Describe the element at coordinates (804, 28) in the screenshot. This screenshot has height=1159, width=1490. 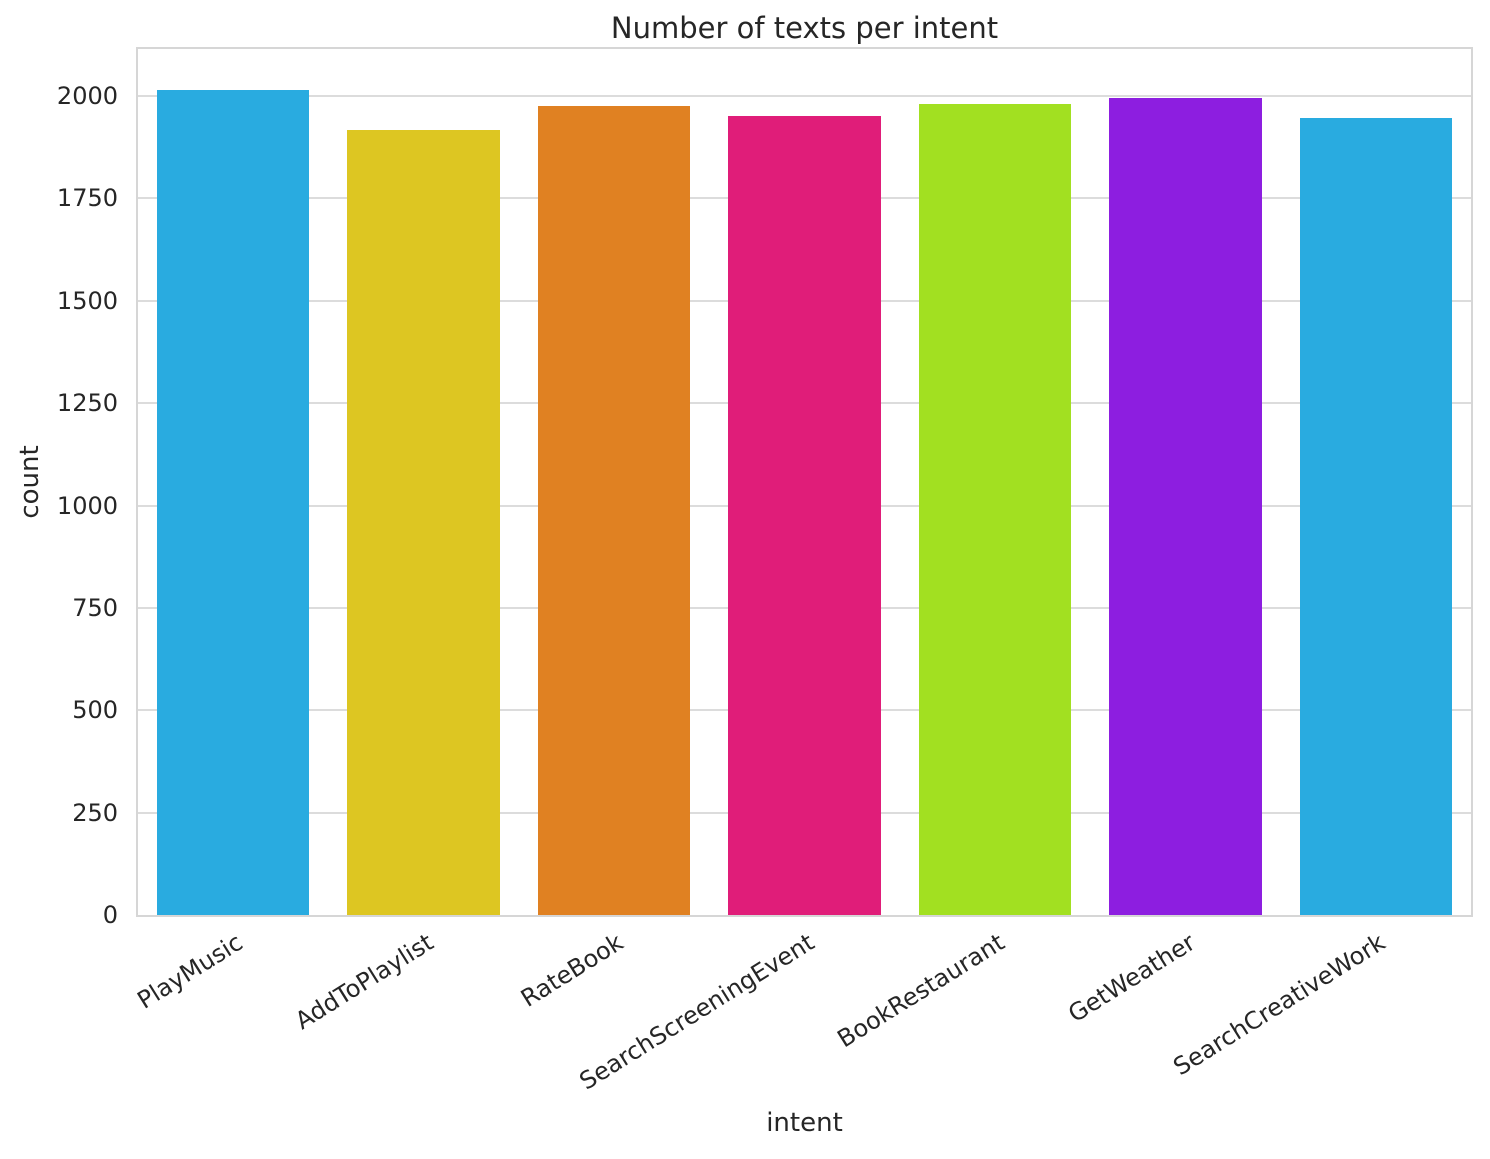
I see `chart-title: Number of texts per intent` at that location.